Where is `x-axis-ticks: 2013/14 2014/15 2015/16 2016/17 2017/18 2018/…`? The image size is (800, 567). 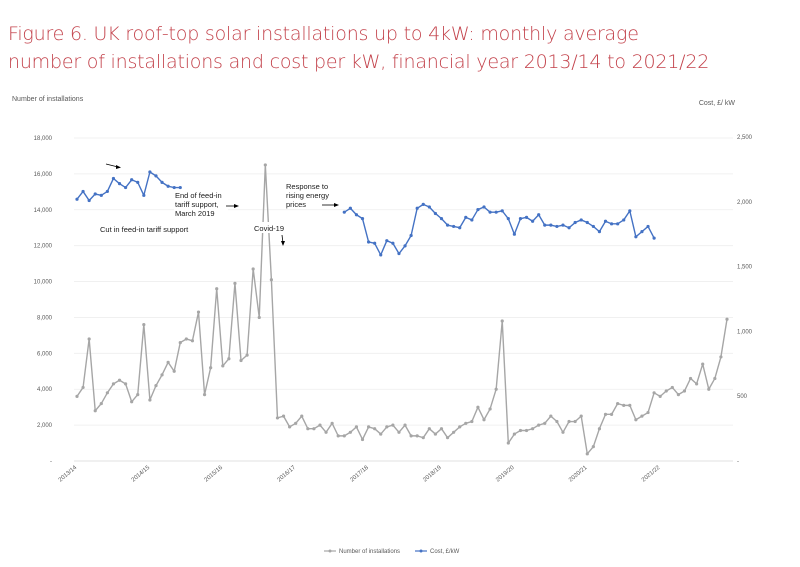
x-axis-ticks: 2013/14 2014/15 2015/16 2016/17 2017/18 2018/… is located at coordinates (360, 474).